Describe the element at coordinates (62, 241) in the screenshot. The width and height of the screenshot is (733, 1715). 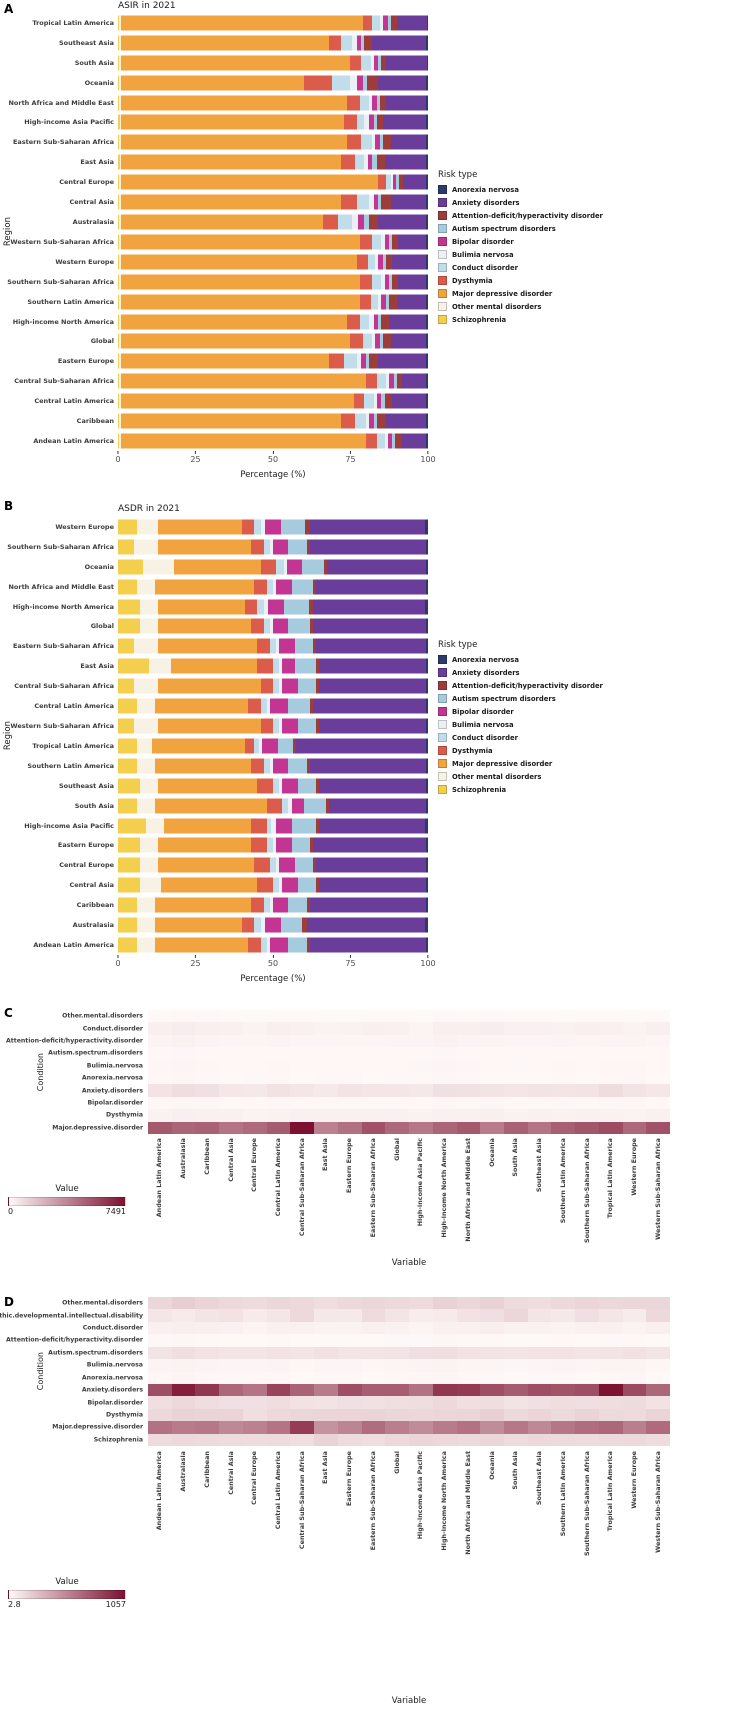
I see `region-label: Western Sub-Saharan Africa` at that location.